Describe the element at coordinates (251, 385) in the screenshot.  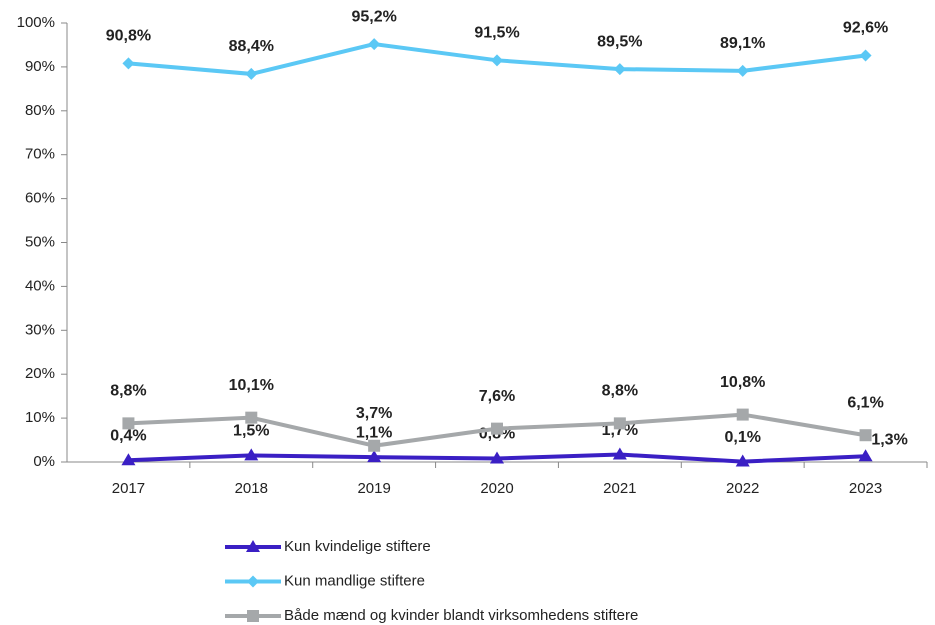
I see `data-label: 10,1%` at that location.